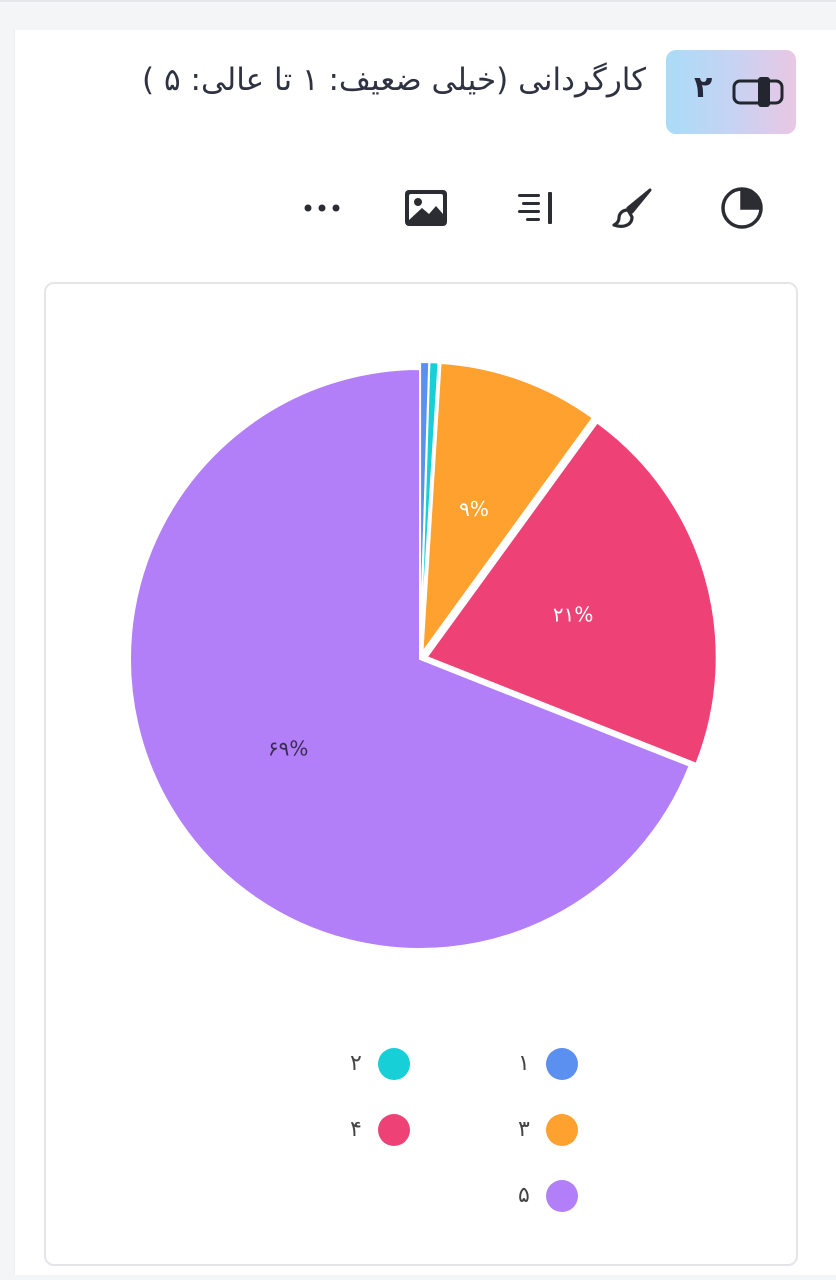 This screenshot has width=836, height=1280. I want to click on slice-data-label: ۹%, so click(474, 509).